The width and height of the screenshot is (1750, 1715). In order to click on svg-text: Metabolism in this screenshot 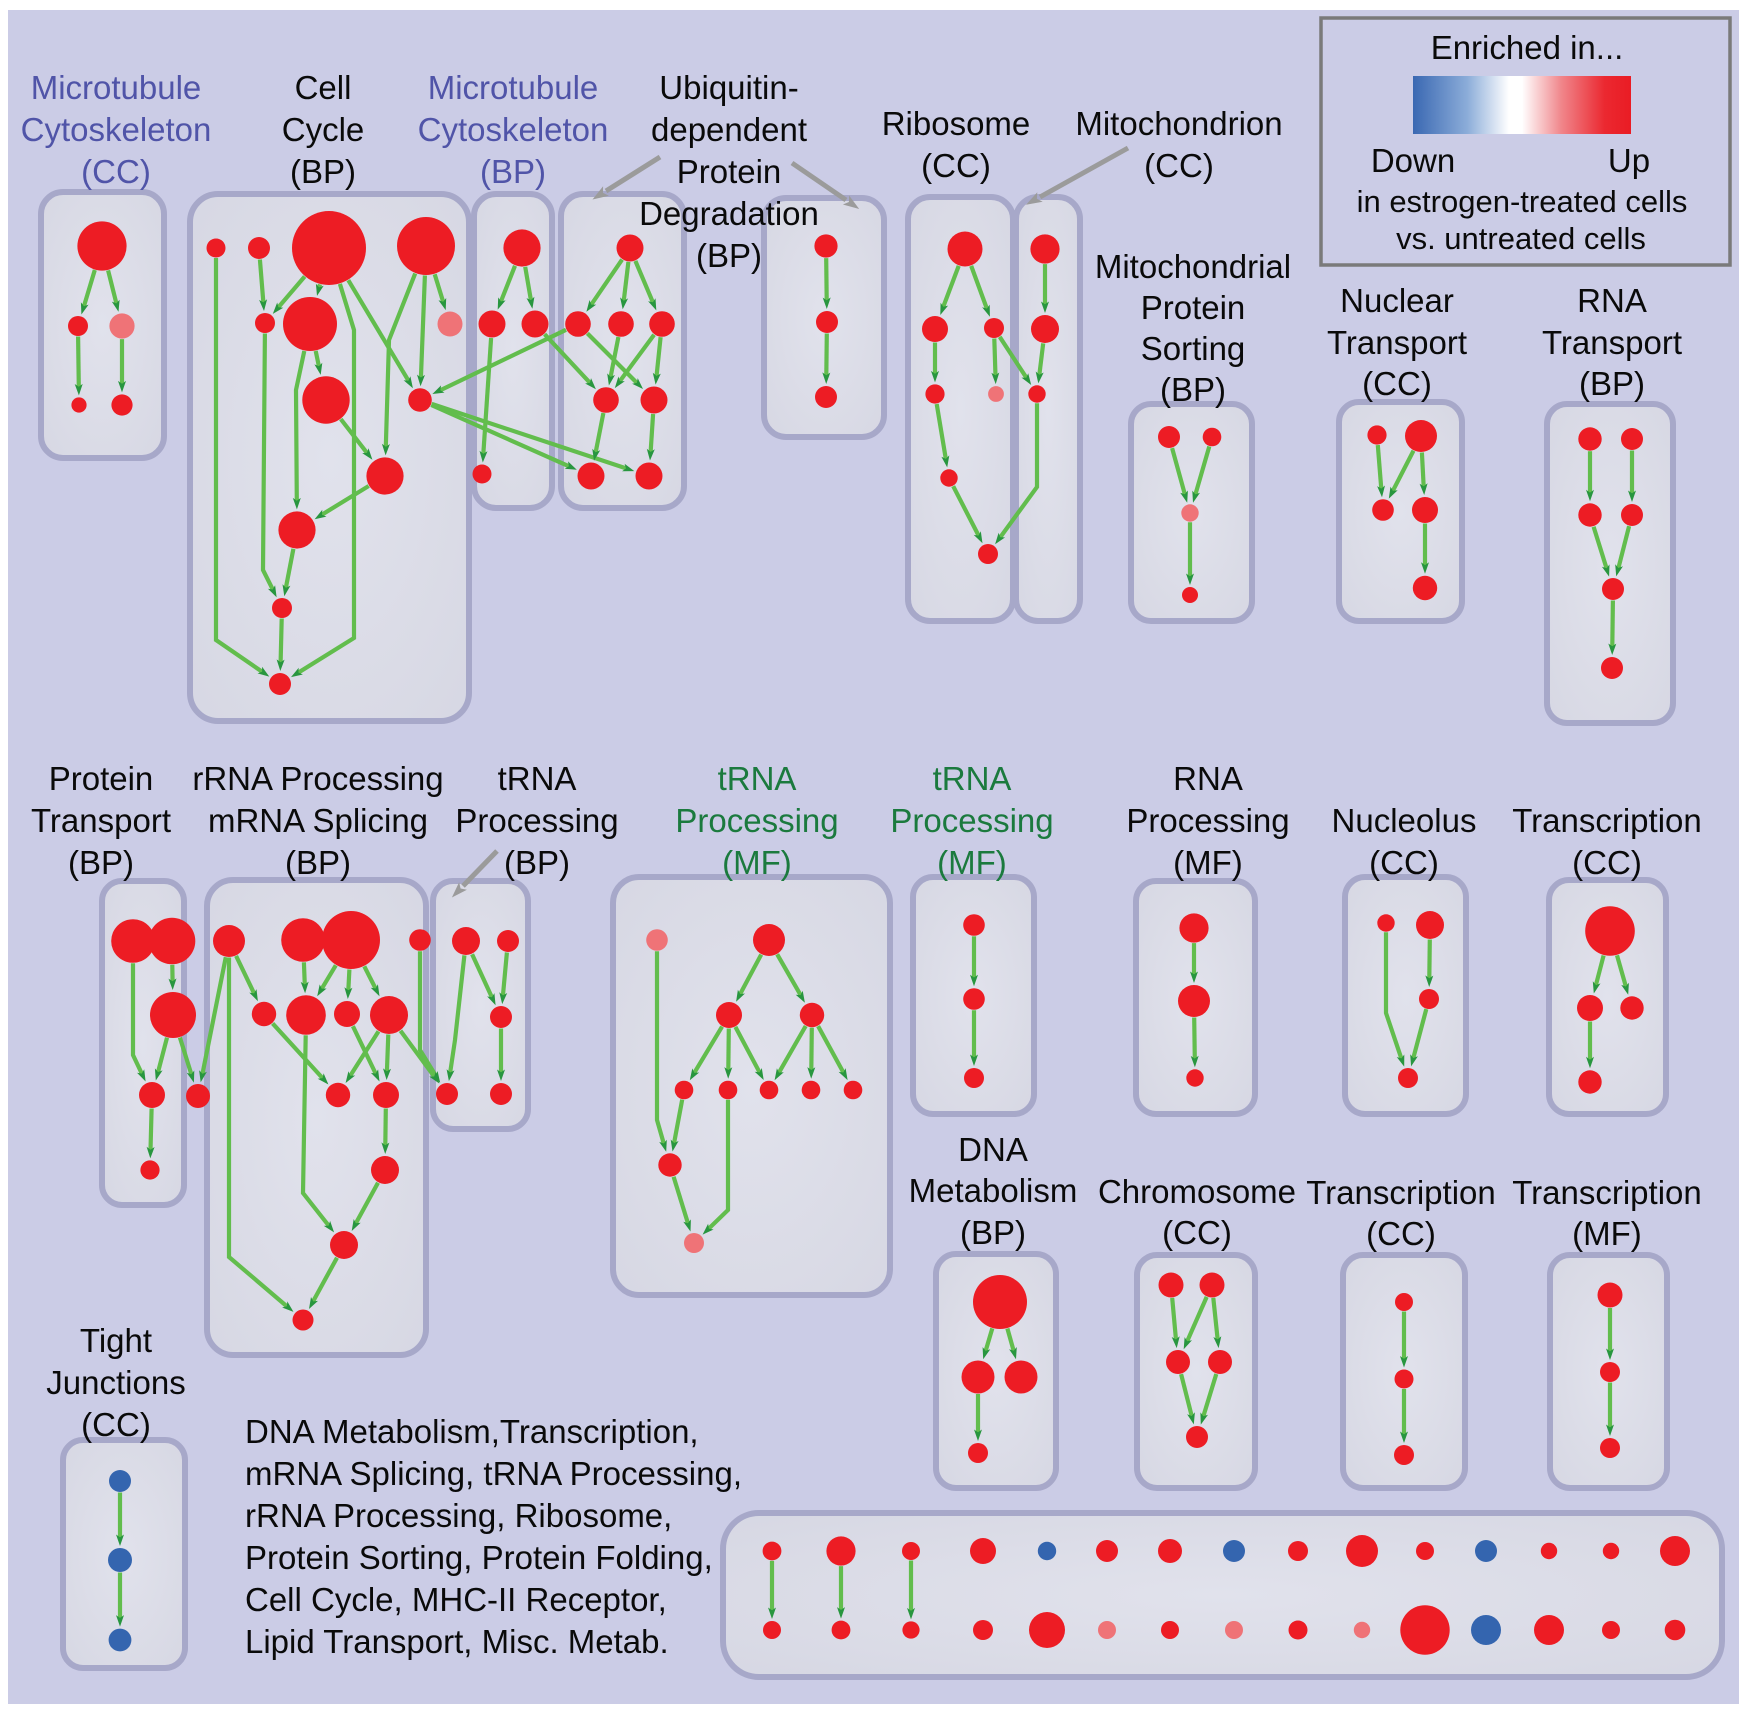, I will do `click(993, 1190)`.